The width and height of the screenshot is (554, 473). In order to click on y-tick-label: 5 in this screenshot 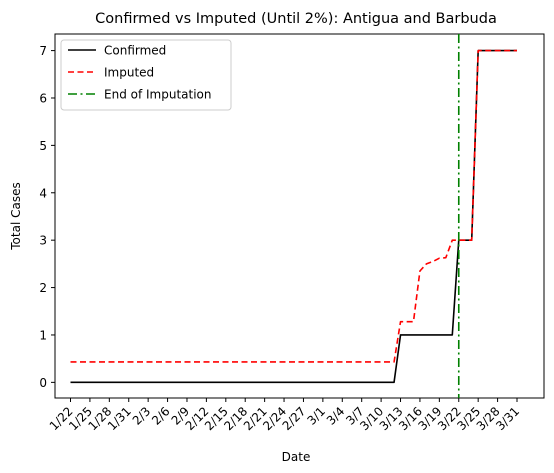, I will do `click(43, 146)`.